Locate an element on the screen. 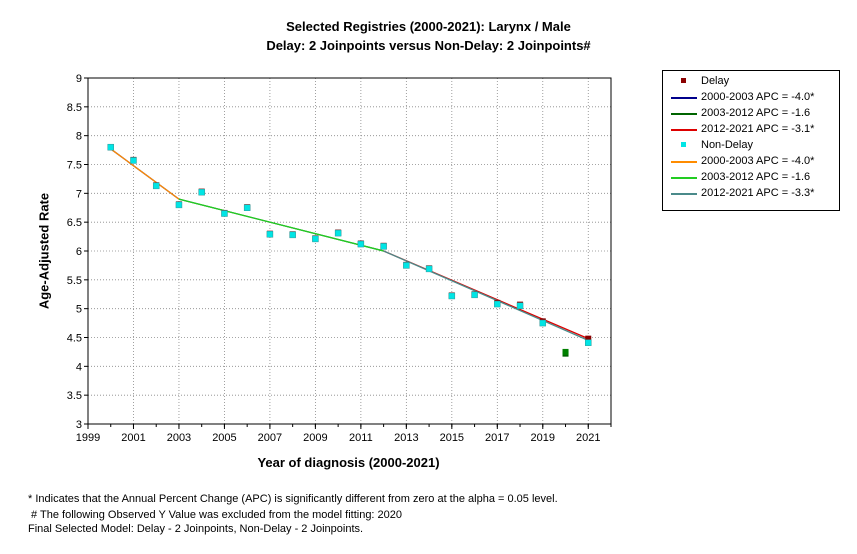 The width and height of the screenshot is (857, 554). legend-item-delay: Delay is located at coordinates (751, 82).